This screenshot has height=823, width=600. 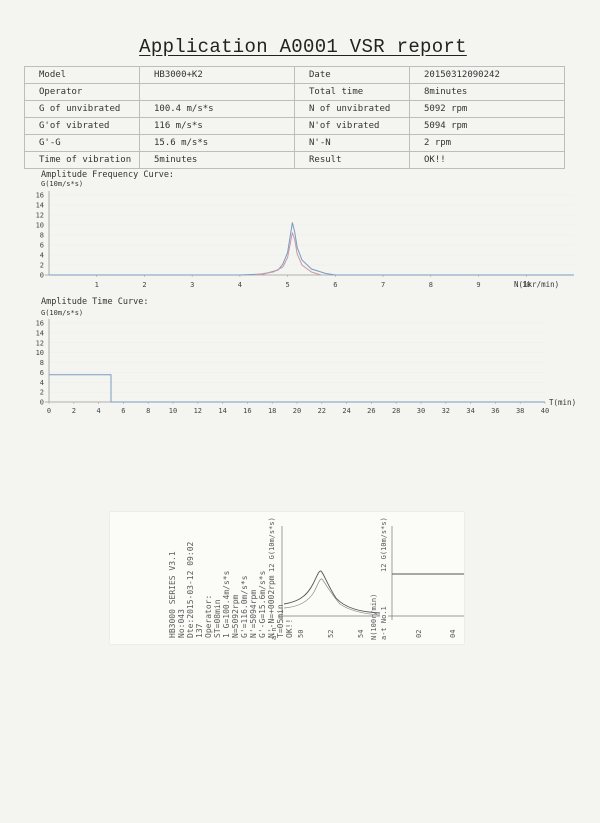 What do you see at coordinates (374, 617) in the screenshot?
I see `receipt-g1-xlabel: N(100r/min)` at bounding box center [374, 617].